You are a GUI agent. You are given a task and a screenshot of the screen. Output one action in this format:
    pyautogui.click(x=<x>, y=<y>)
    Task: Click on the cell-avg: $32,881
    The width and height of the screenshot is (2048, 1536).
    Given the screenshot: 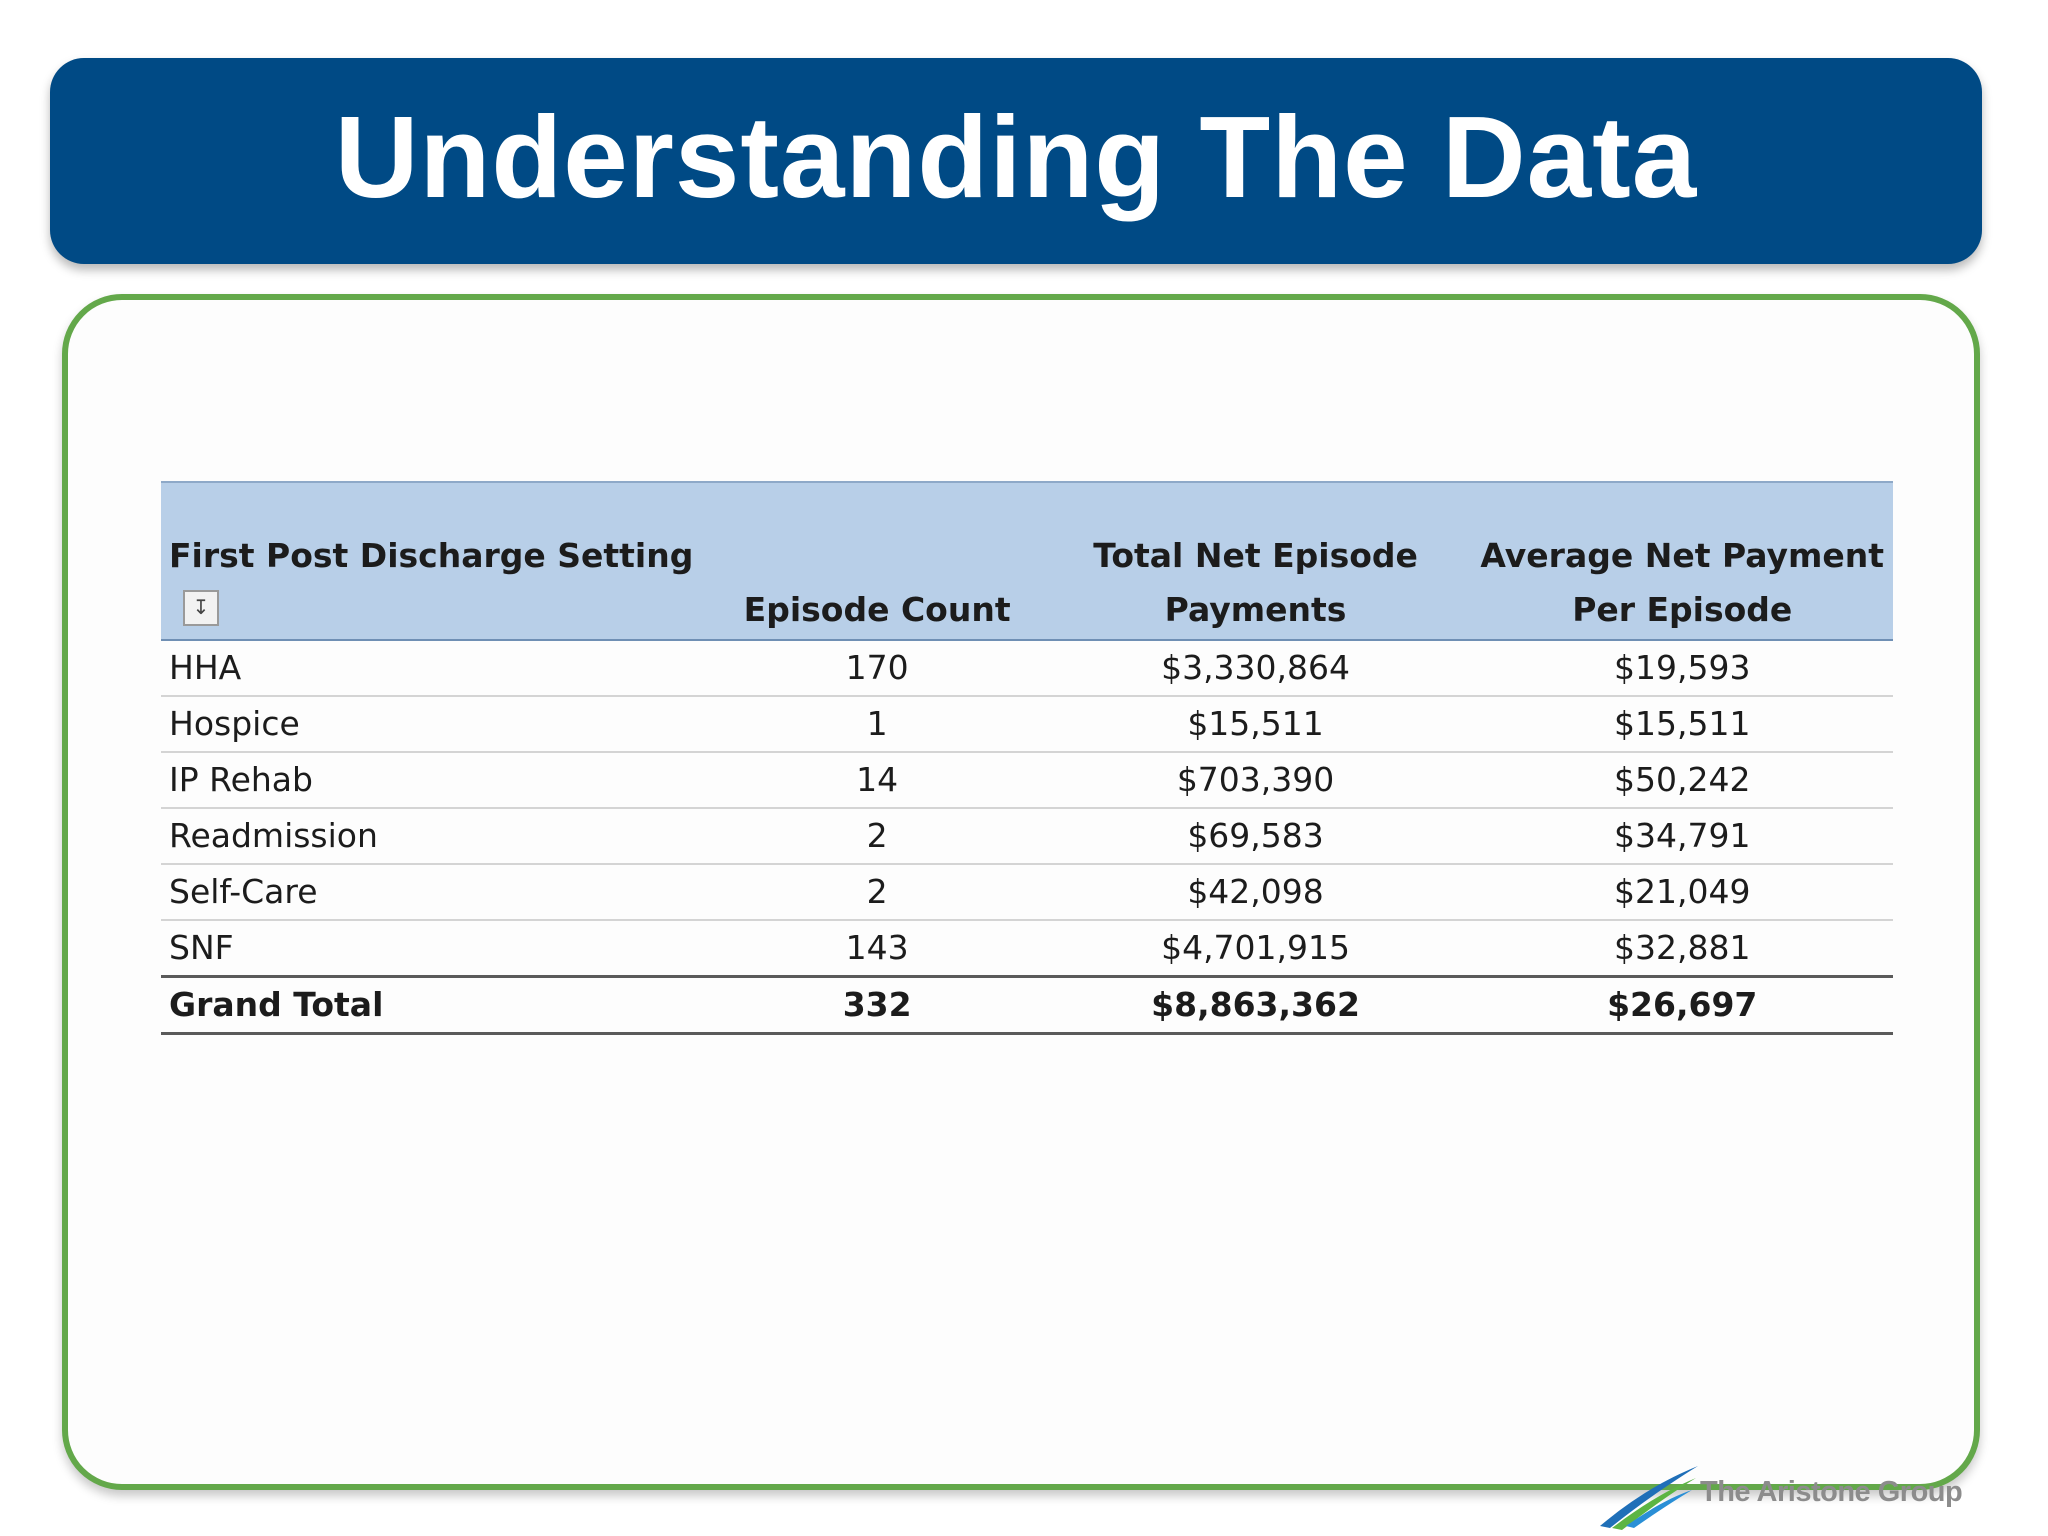 What is the action you would take?
    pyautogui.click(x=1682, y=949)
    